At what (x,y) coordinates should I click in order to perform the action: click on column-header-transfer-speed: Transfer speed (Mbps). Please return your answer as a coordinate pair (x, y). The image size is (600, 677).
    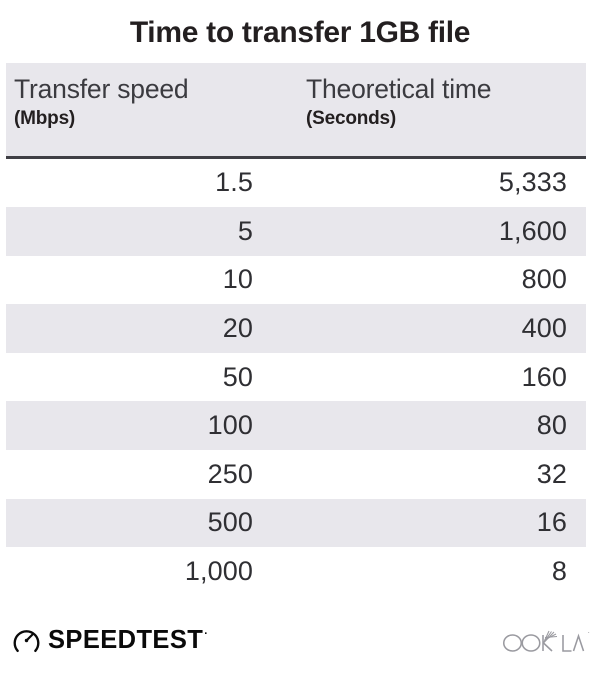
    Looking at the image, I should click on (152, 102).